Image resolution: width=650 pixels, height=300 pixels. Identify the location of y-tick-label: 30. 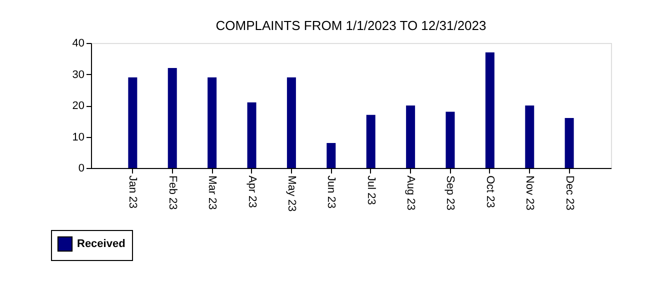
(78, 74).